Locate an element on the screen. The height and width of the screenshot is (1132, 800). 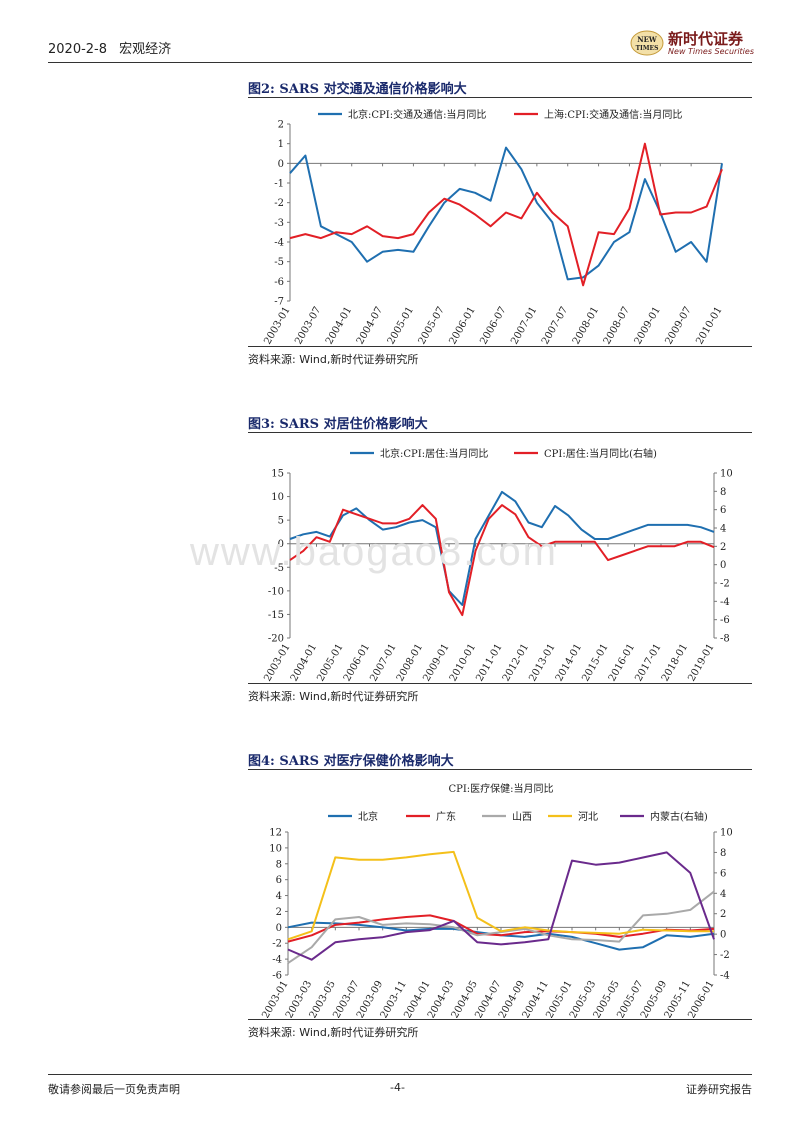
brand-logo: NEW TIMES 新时代证券 New Times Securities is located at coordinates (692, 43).